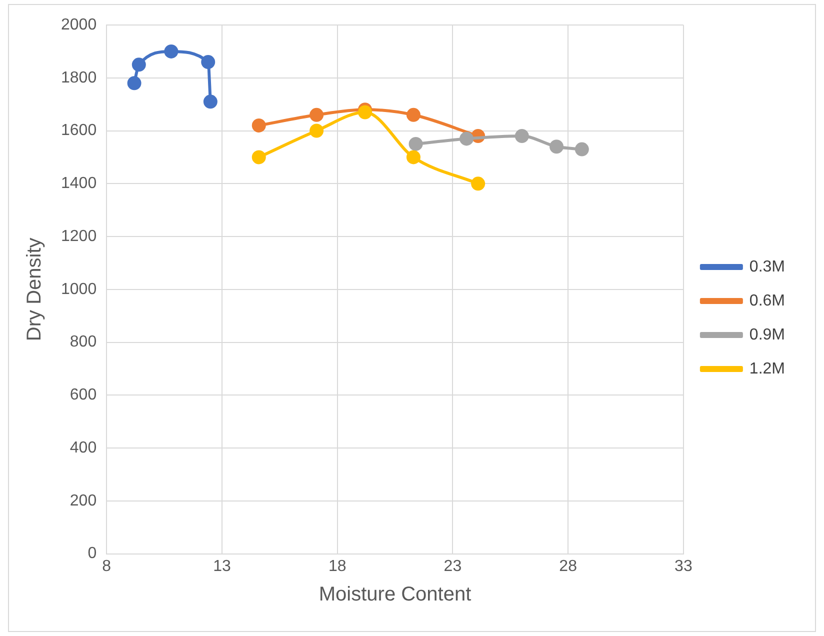 This screenshot has width=824, height=636. I want to click on y-tick-label: 0, so click(92, 553).